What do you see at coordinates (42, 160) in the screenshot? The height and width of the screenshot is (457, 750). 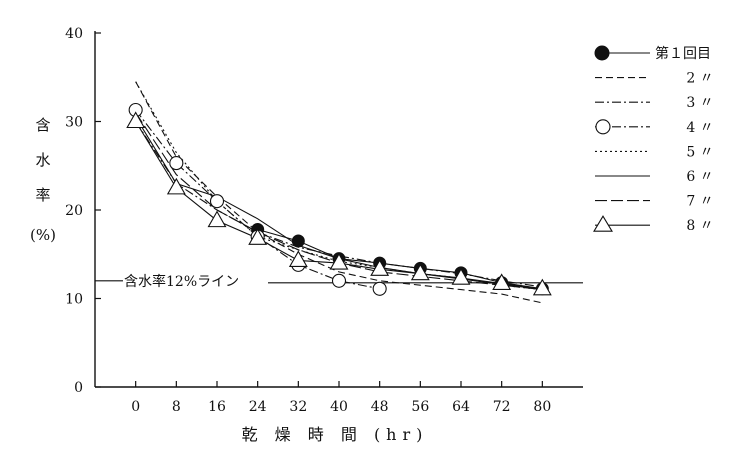 I see `y-axis-label-char: 水` at bounding box center [42, 160].